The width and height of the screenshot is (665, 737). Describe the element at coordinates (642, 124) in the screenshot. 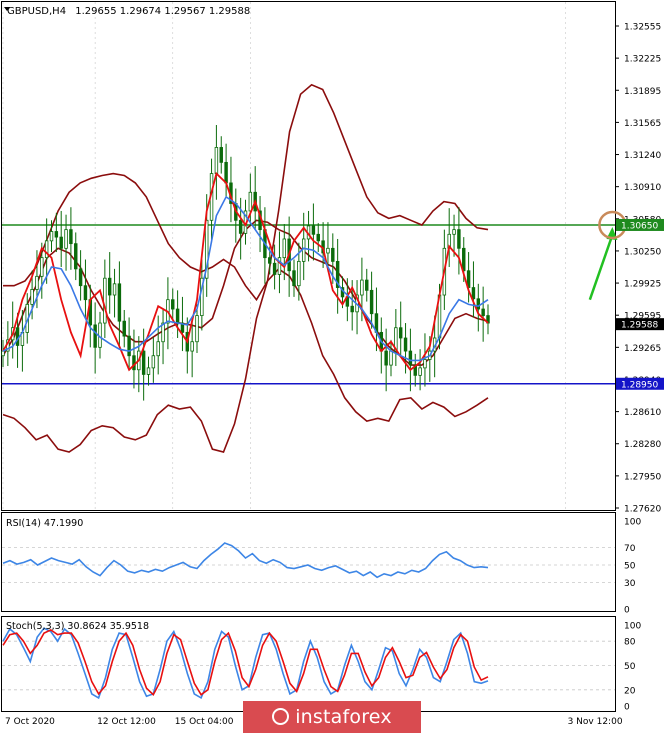

I see `price-tick-label: 1.31565` at that location.